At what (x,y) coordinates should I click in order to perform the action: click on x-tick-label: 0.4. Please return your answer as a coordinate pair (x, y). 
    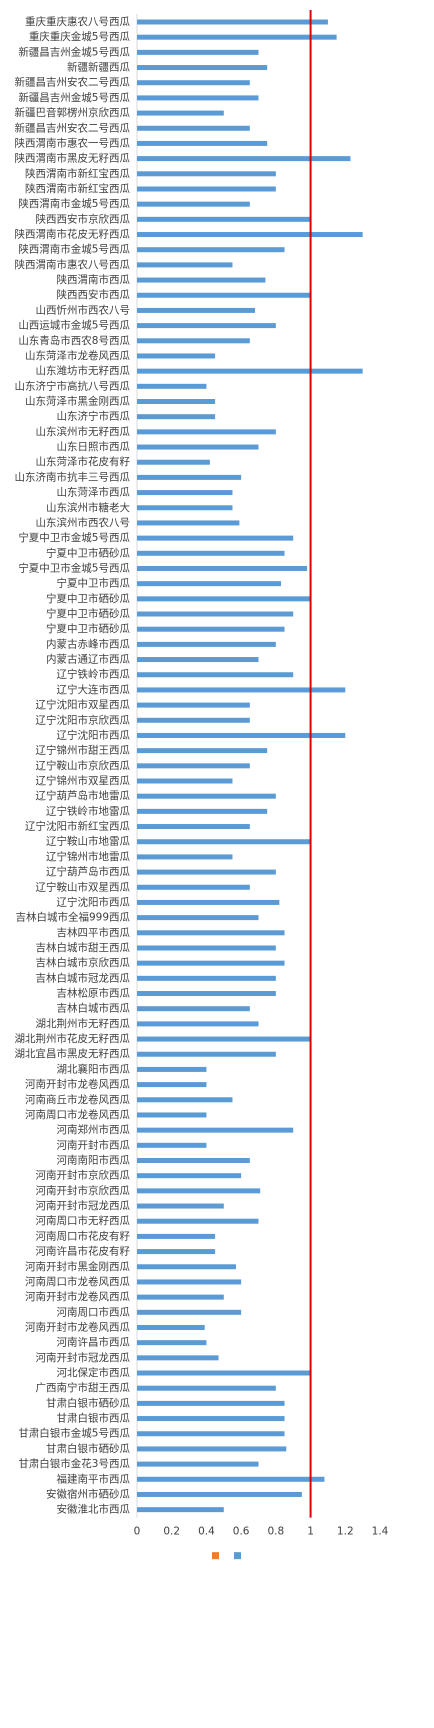
    Looking at the image, I should click on (206, 1532).